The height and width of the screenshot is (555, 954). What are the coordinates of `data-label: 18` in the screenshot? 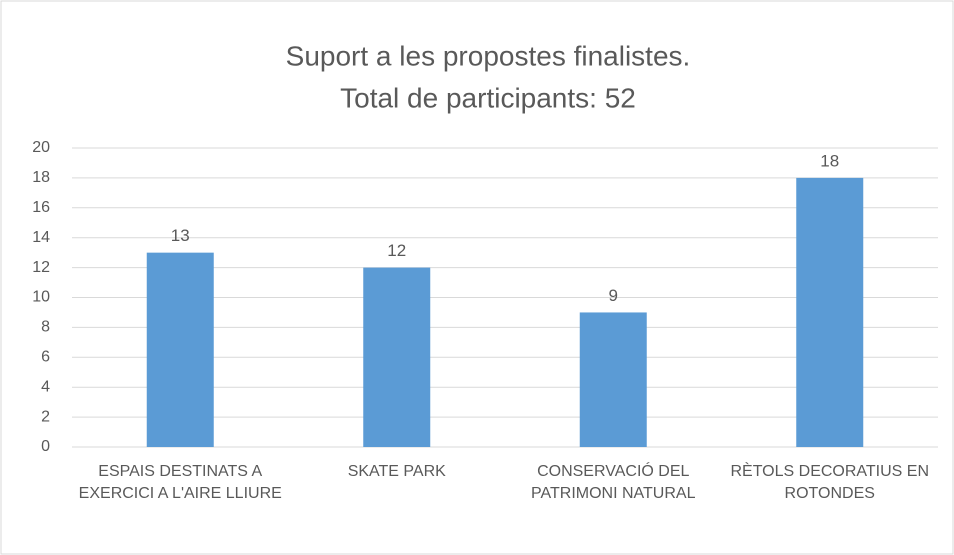 It's located at (829, 160).